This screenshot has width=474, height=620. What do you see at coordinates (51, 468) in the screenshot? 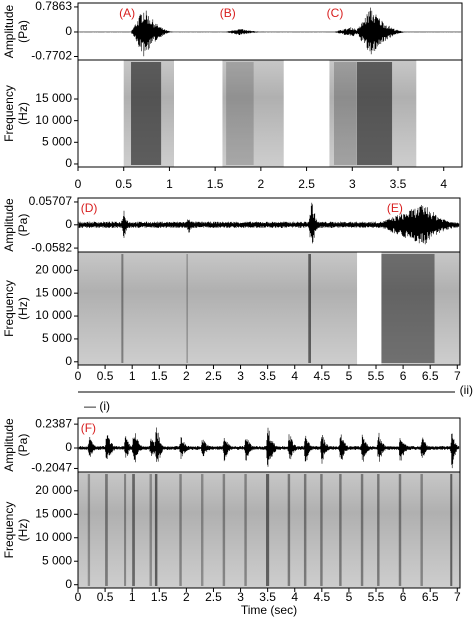
I see `y-tick-label: -0.2047` at bounding box center [51, 468].